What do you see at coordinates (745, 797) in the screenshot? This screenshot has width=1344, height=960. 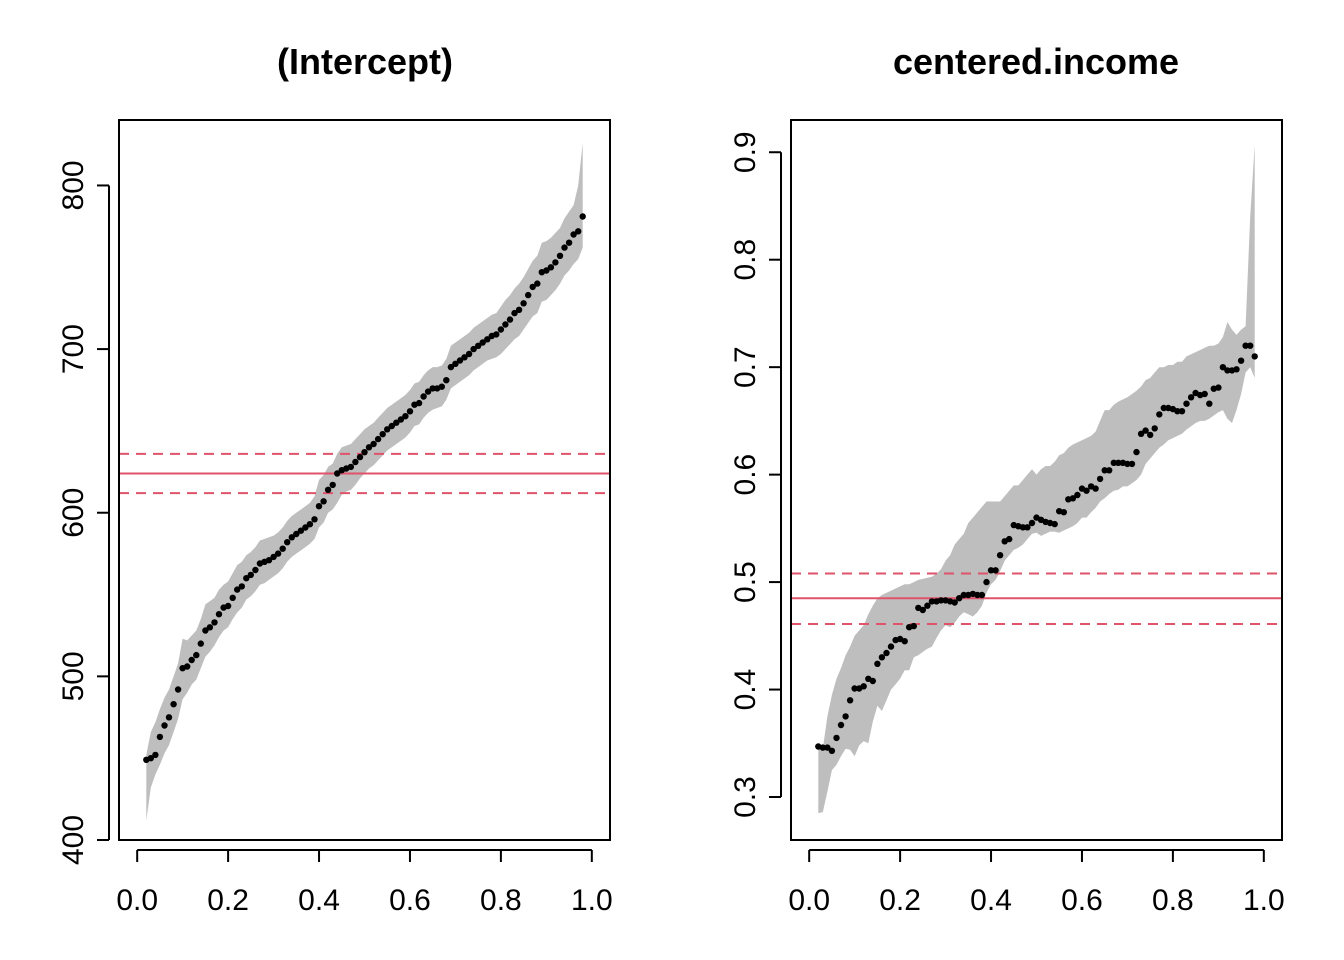 I see `y-tick-label: 0.3` at bounding box center [745, 797].